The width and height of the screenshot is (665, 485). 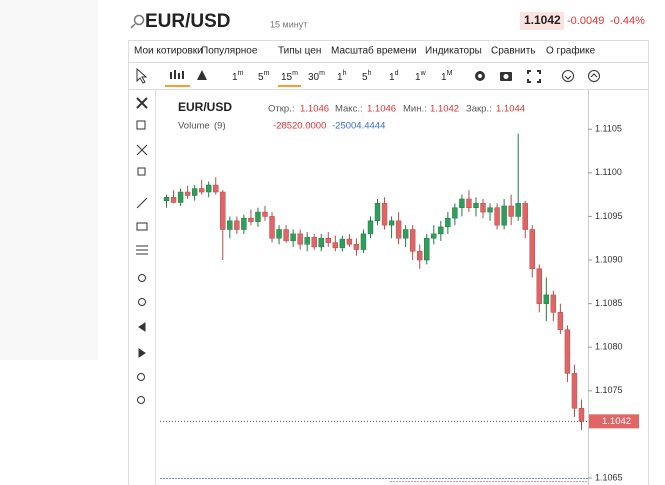 What do you see at coordinates (168, 51) in the screenshot?
I see `menu-item: Мои котировки` at bounding box center [168, 51].